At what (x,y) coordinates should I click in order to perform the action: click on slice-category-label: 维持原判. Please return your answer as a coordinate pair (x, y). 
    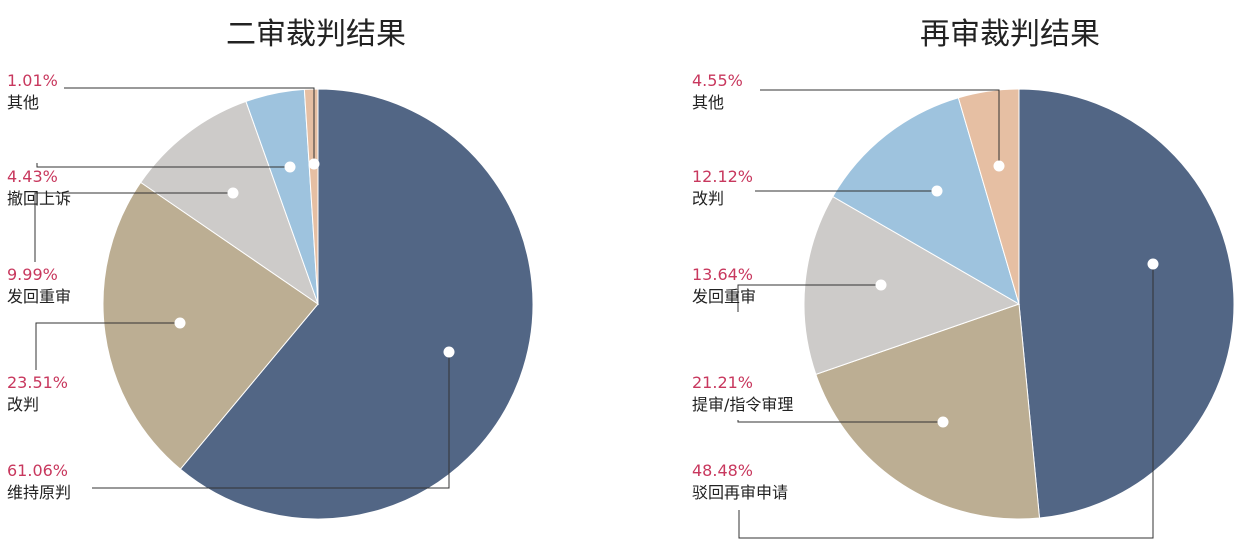
    Looking at the image, I should click on (39, 492).